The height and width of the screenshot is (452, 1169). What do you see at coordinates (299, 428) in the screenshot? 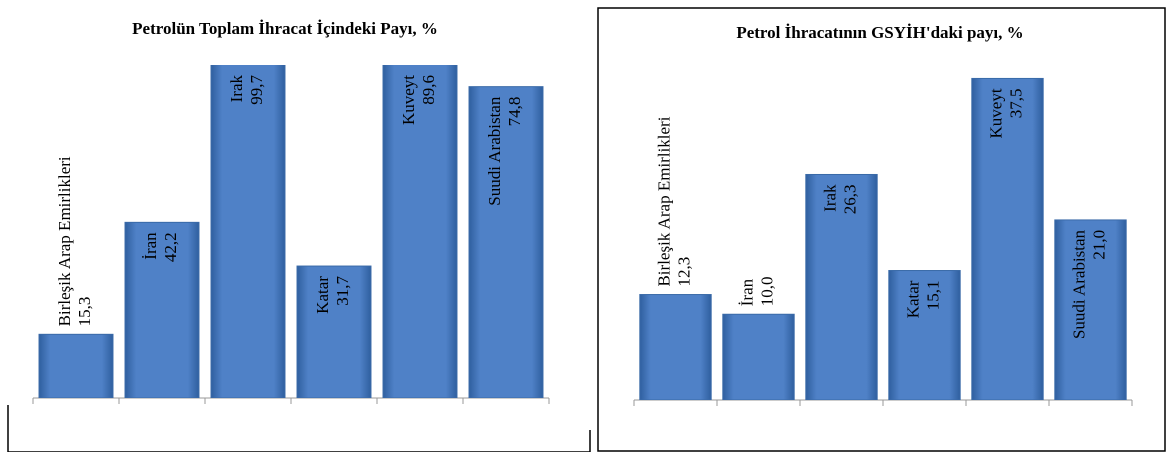
I see `frame-left` at bounding box center [299, 428].